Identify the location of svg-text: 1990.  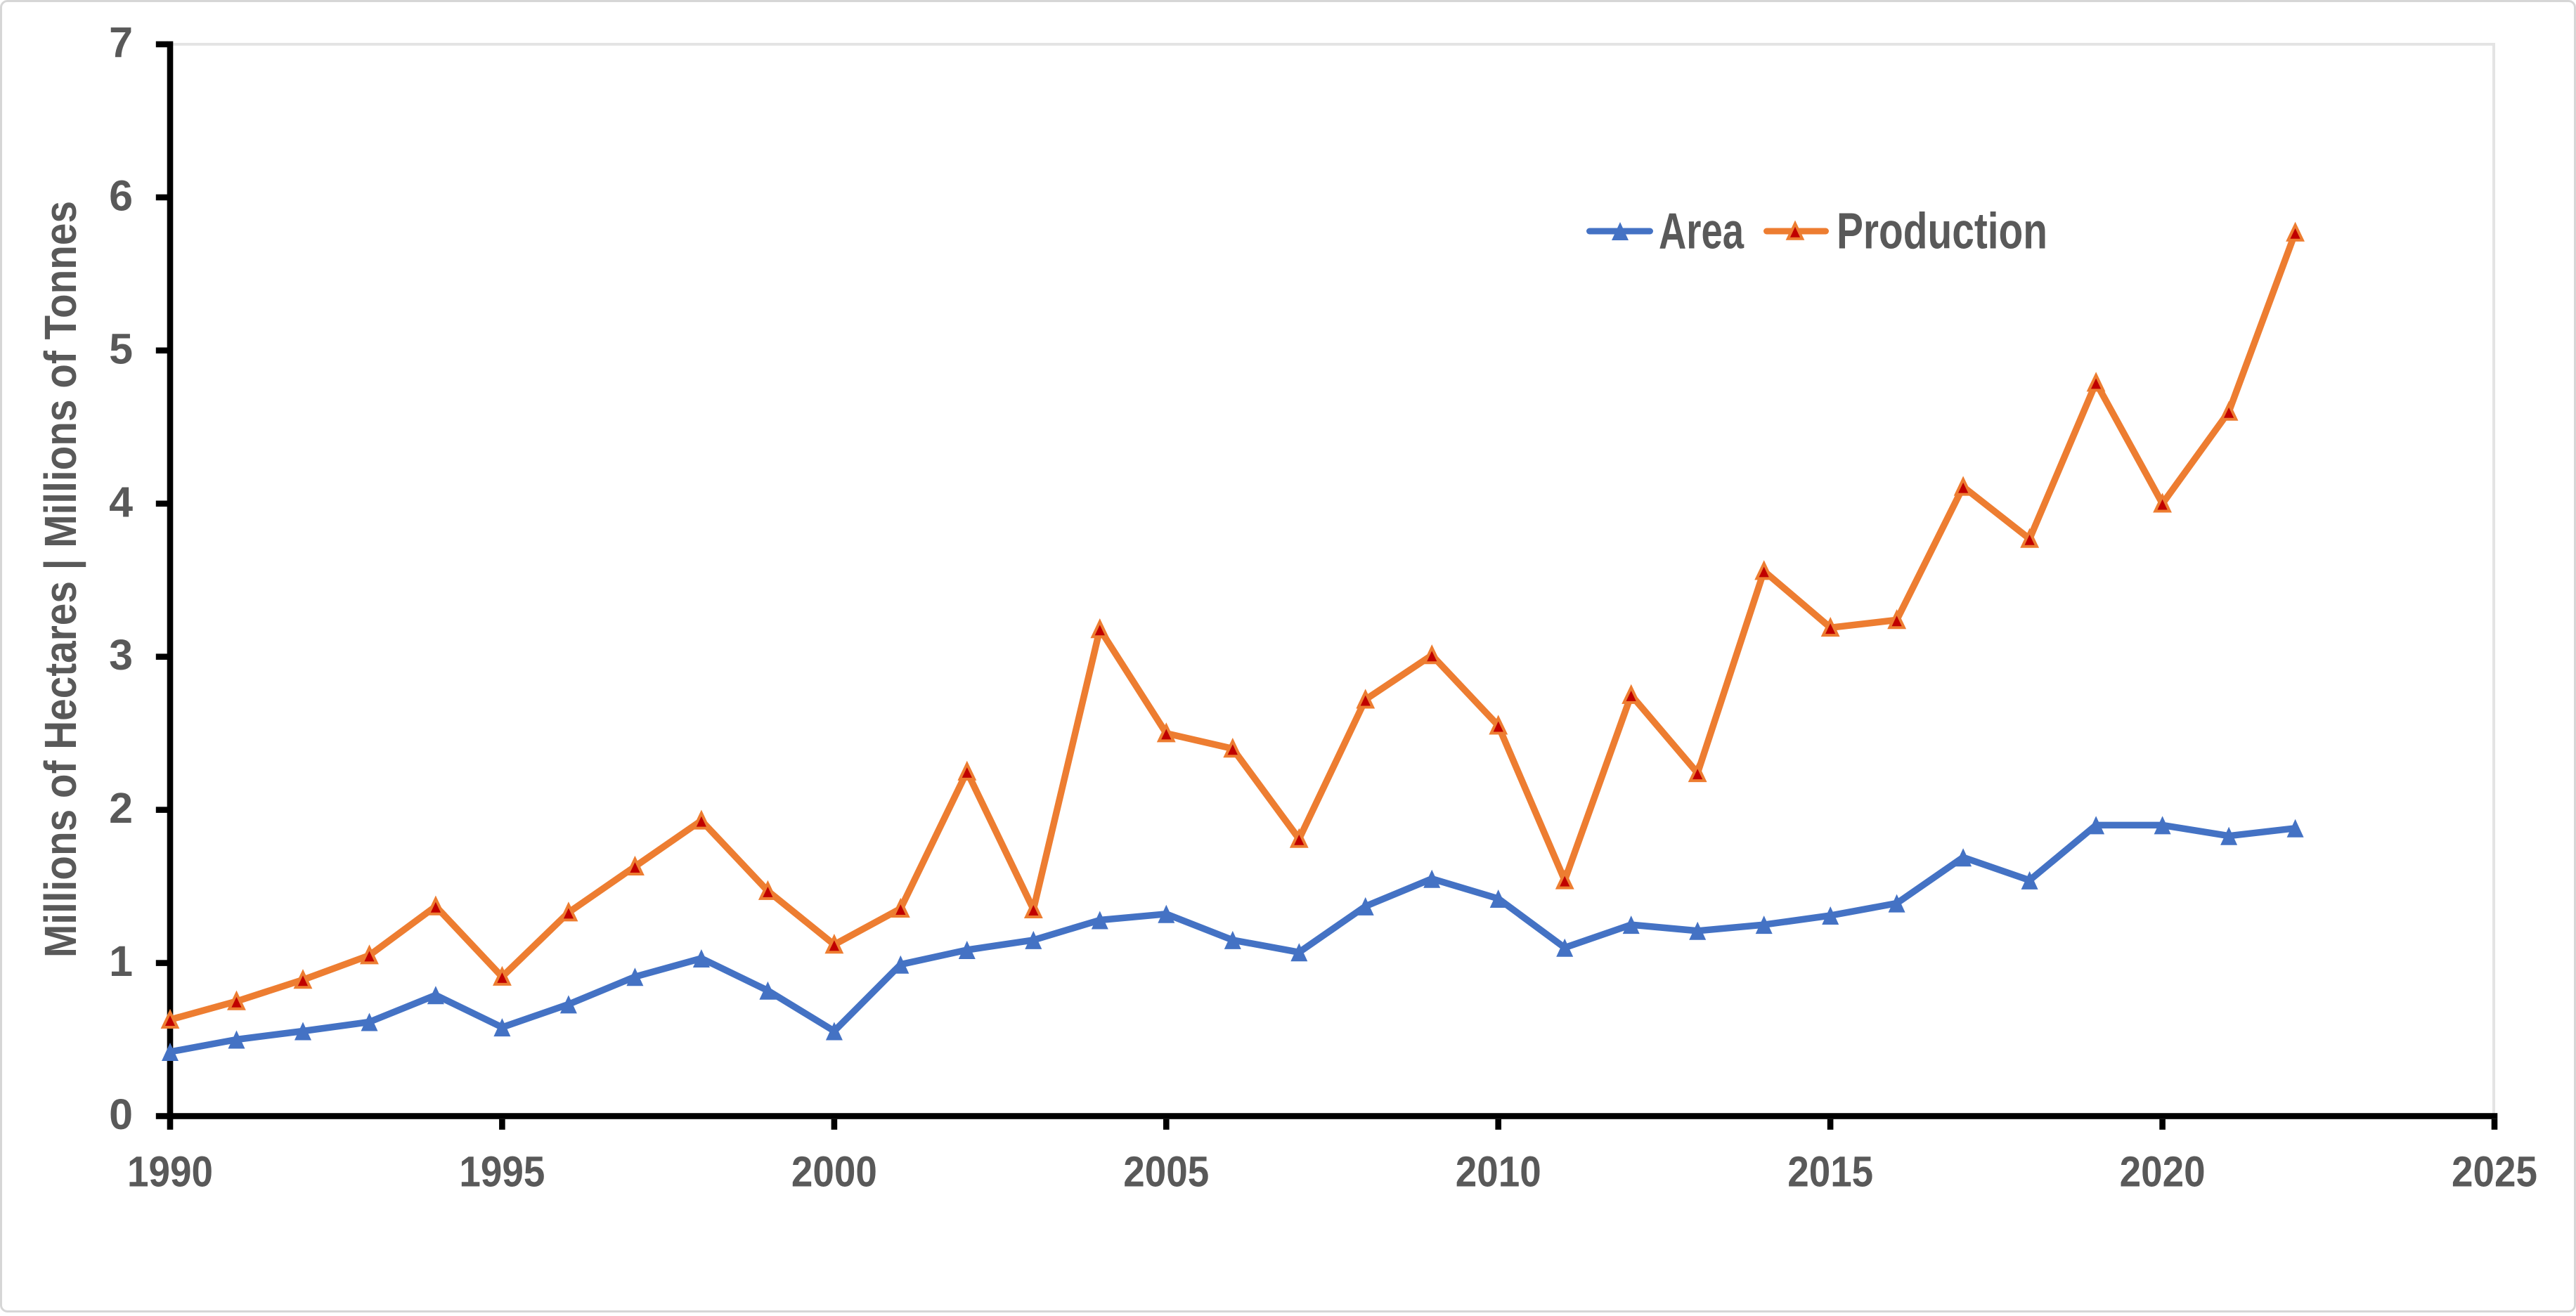
(170, 1172).